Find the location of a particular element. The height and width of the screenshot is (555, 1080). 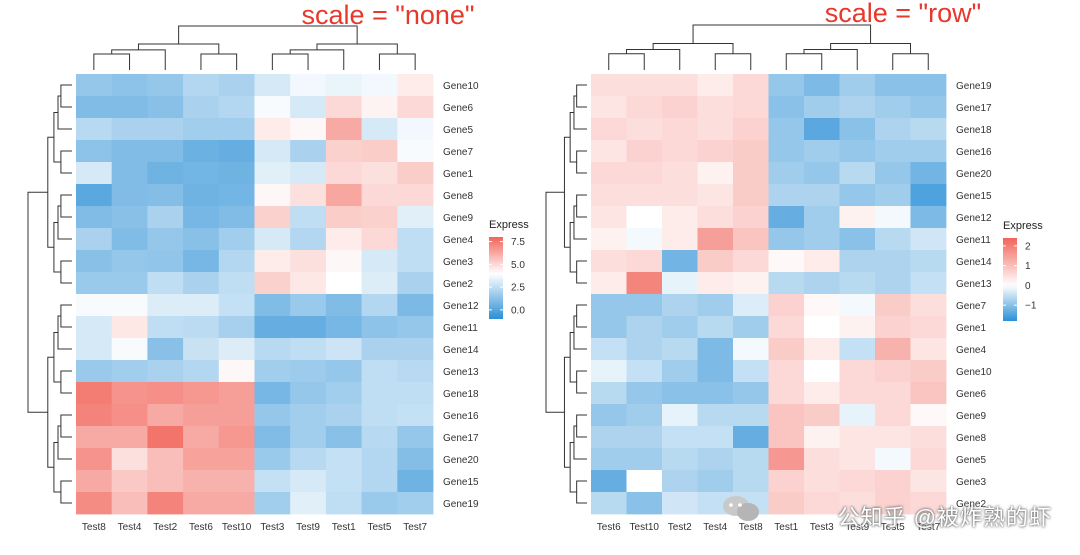

heatmap-cell-gene11-test1 is located at coordinates (786, 239).